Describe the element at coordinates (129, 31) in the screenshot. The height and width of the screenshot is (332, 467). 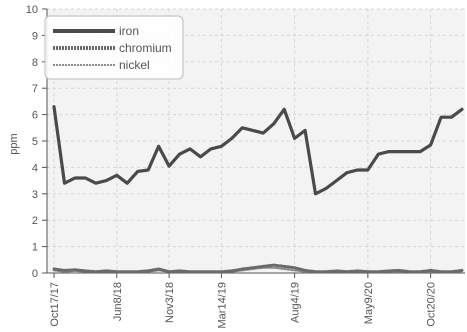
I see `legend-label-iron: iron` at that location.